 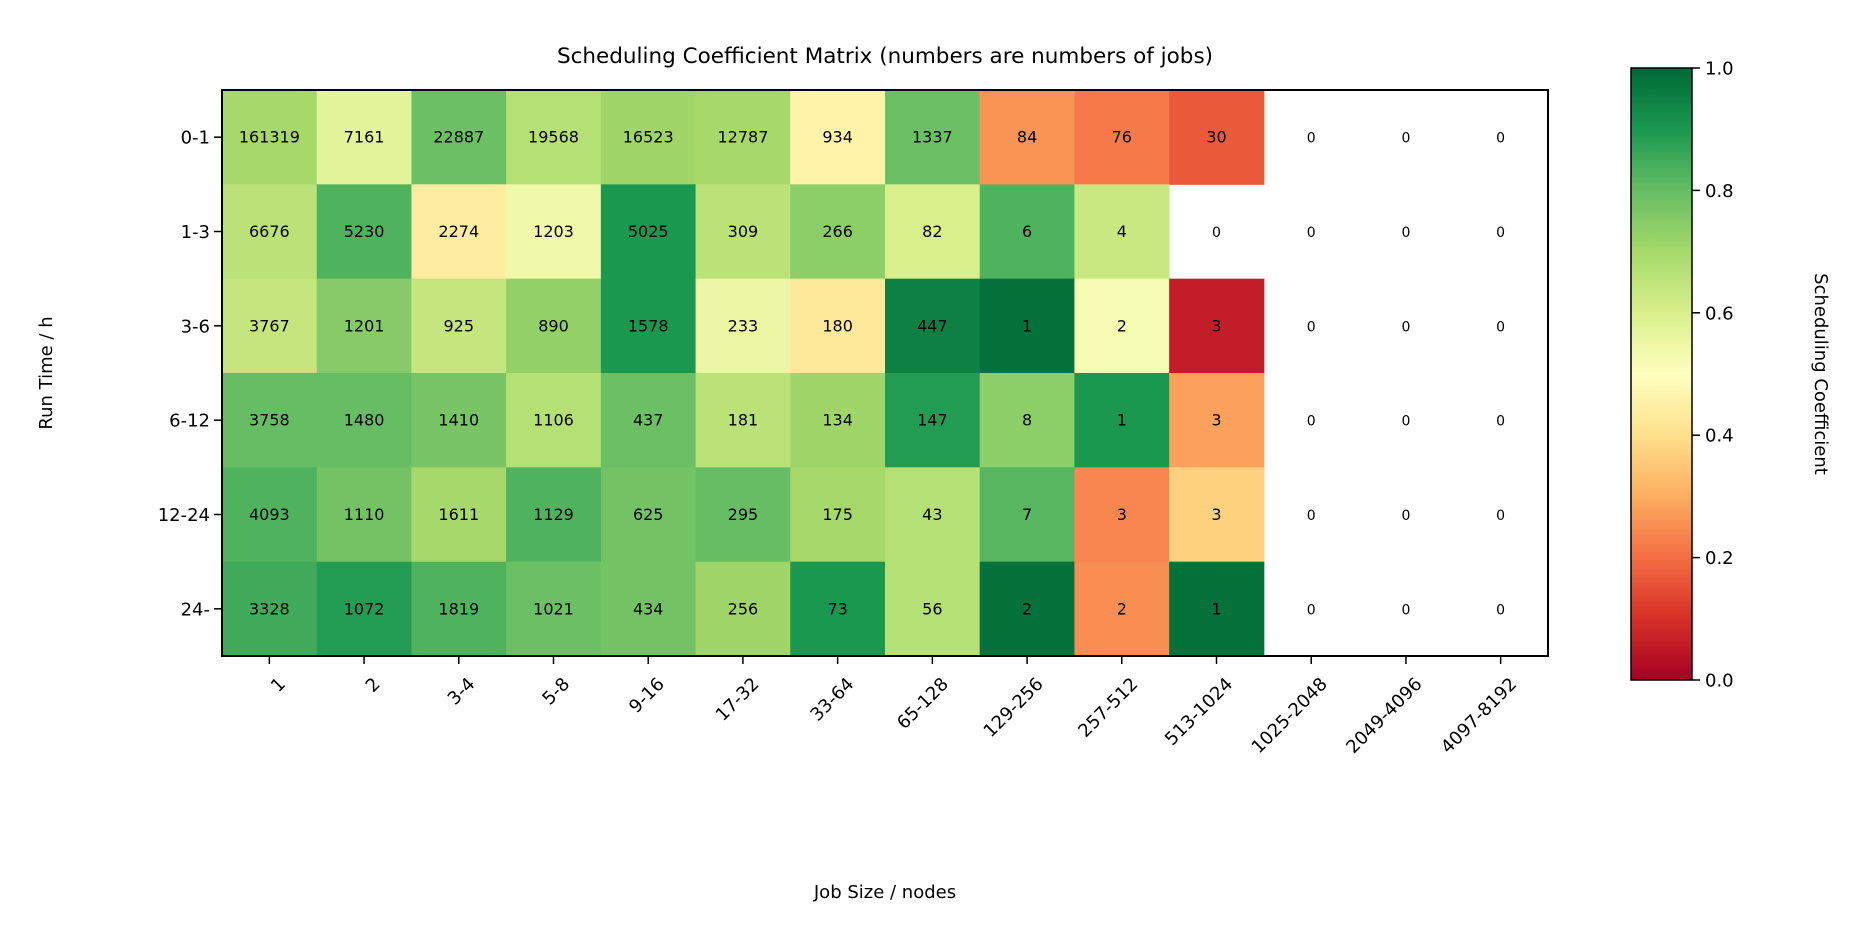 What do you see at coordinates (1199, 712) in the screenshot?
I see `x-tick-label: 513-1024` at bounding box center [1199, 712].